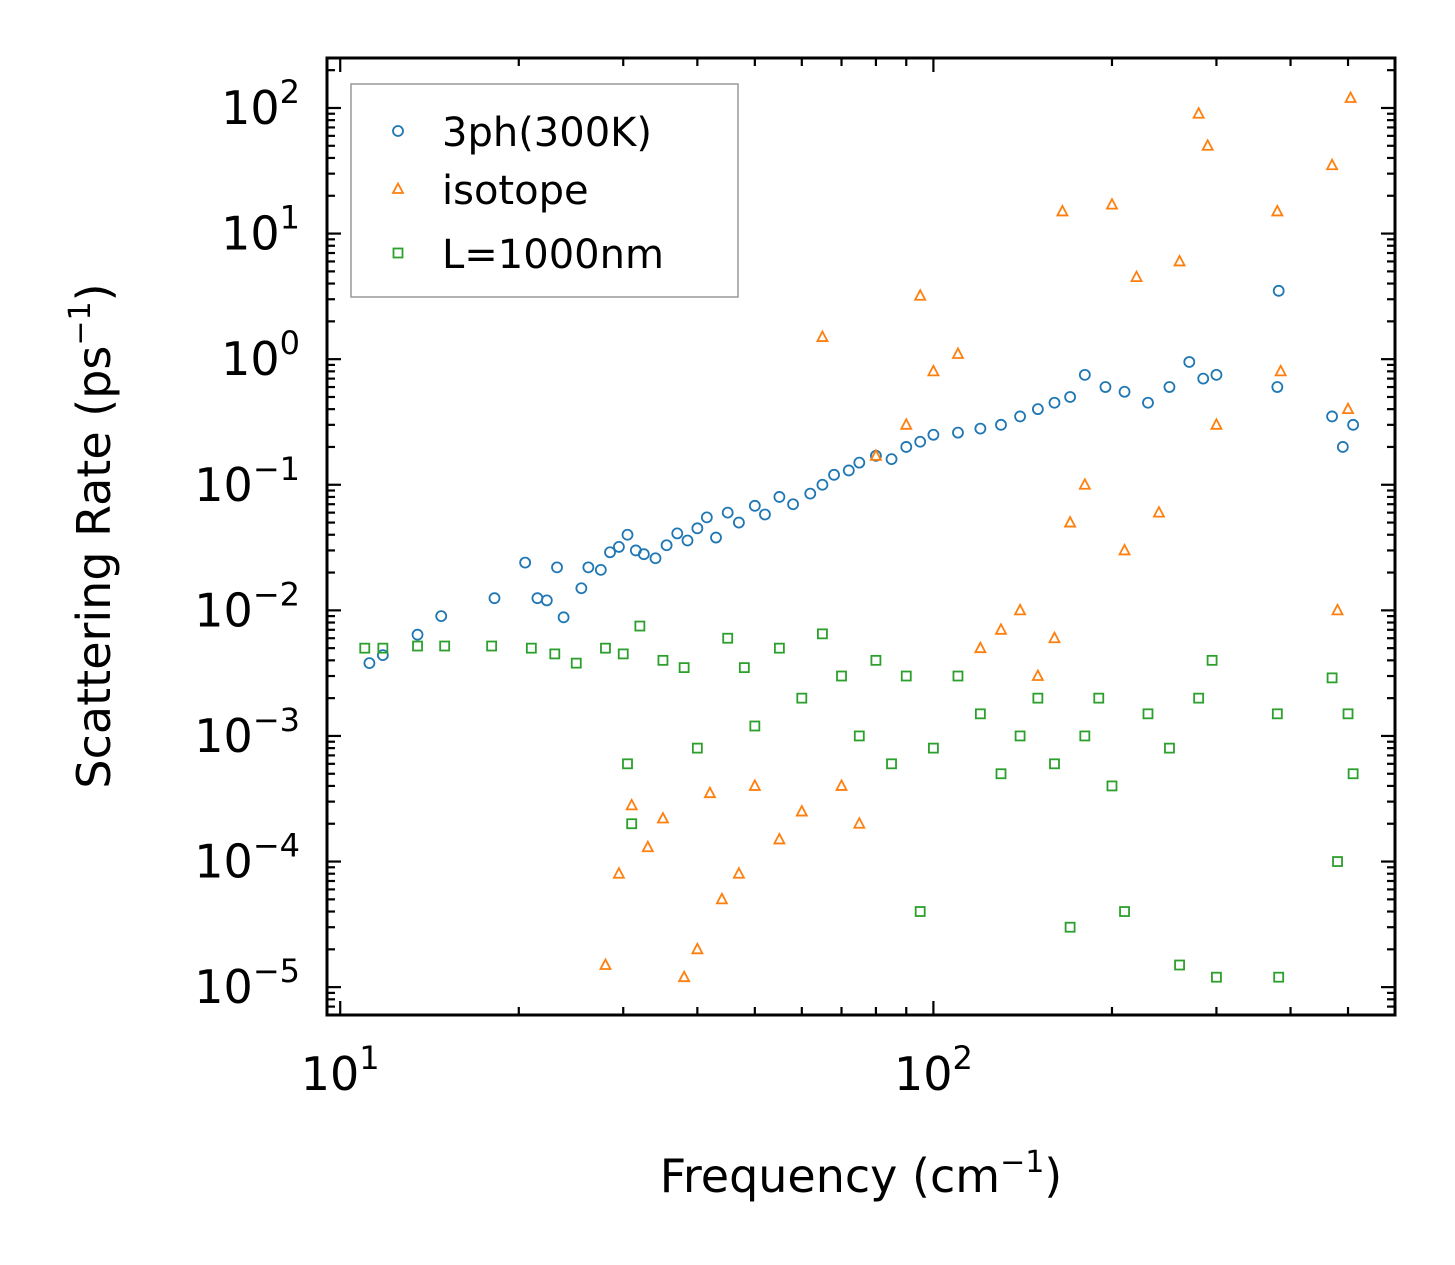 This screenshot has width=1455, height=1265. What do you see at coordinates (515, 191) in the screenshot?
I see `legend-label-isotope: isotope` at bounding box center [515, 191].